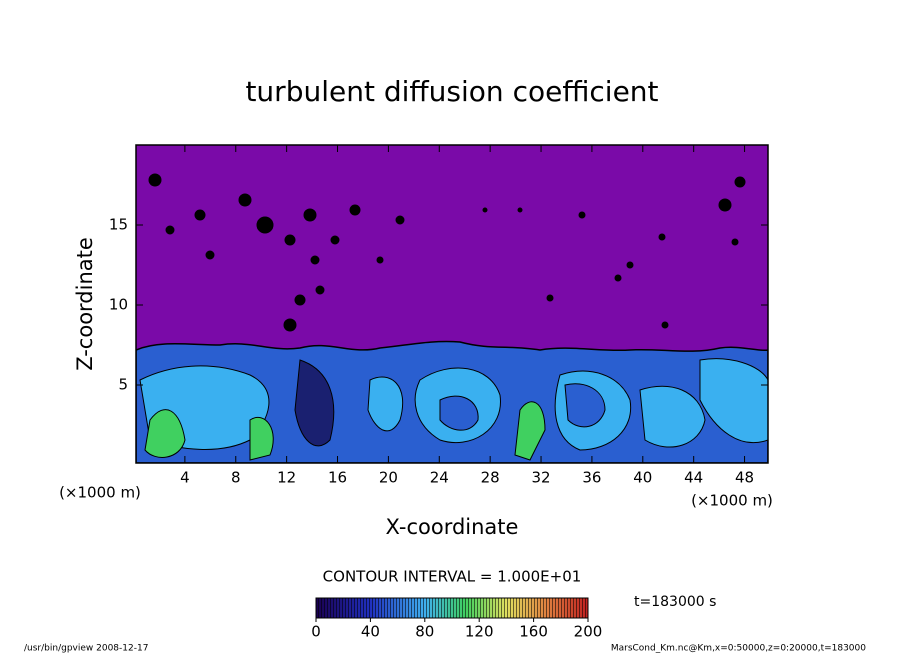  What do you see at coordinates (588, 632) in the screenshot?
I see `colorbar-tick-label: 200` at bounding box center [588, 632].